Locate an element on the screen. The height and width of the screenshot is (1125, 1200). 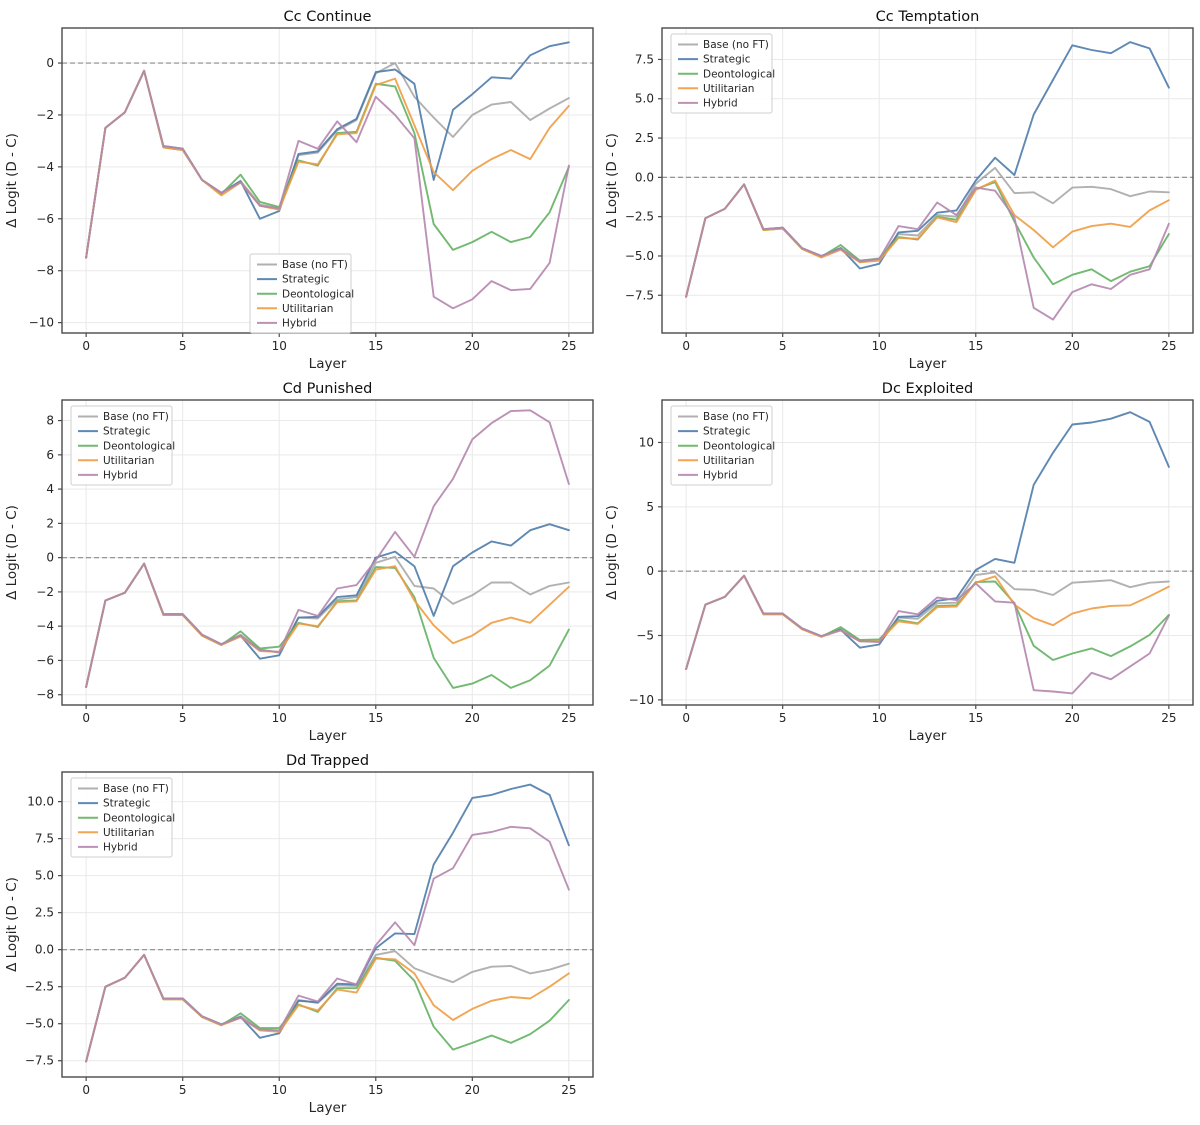
y-tick-label: 7.5 is located at coordinates (44, 839).